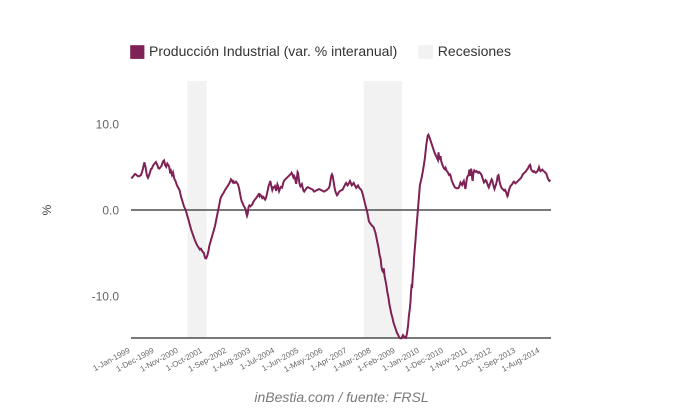 This screenshot has width=680, height=420. I want to click on svg-text: -10.0, so click(106, 296).